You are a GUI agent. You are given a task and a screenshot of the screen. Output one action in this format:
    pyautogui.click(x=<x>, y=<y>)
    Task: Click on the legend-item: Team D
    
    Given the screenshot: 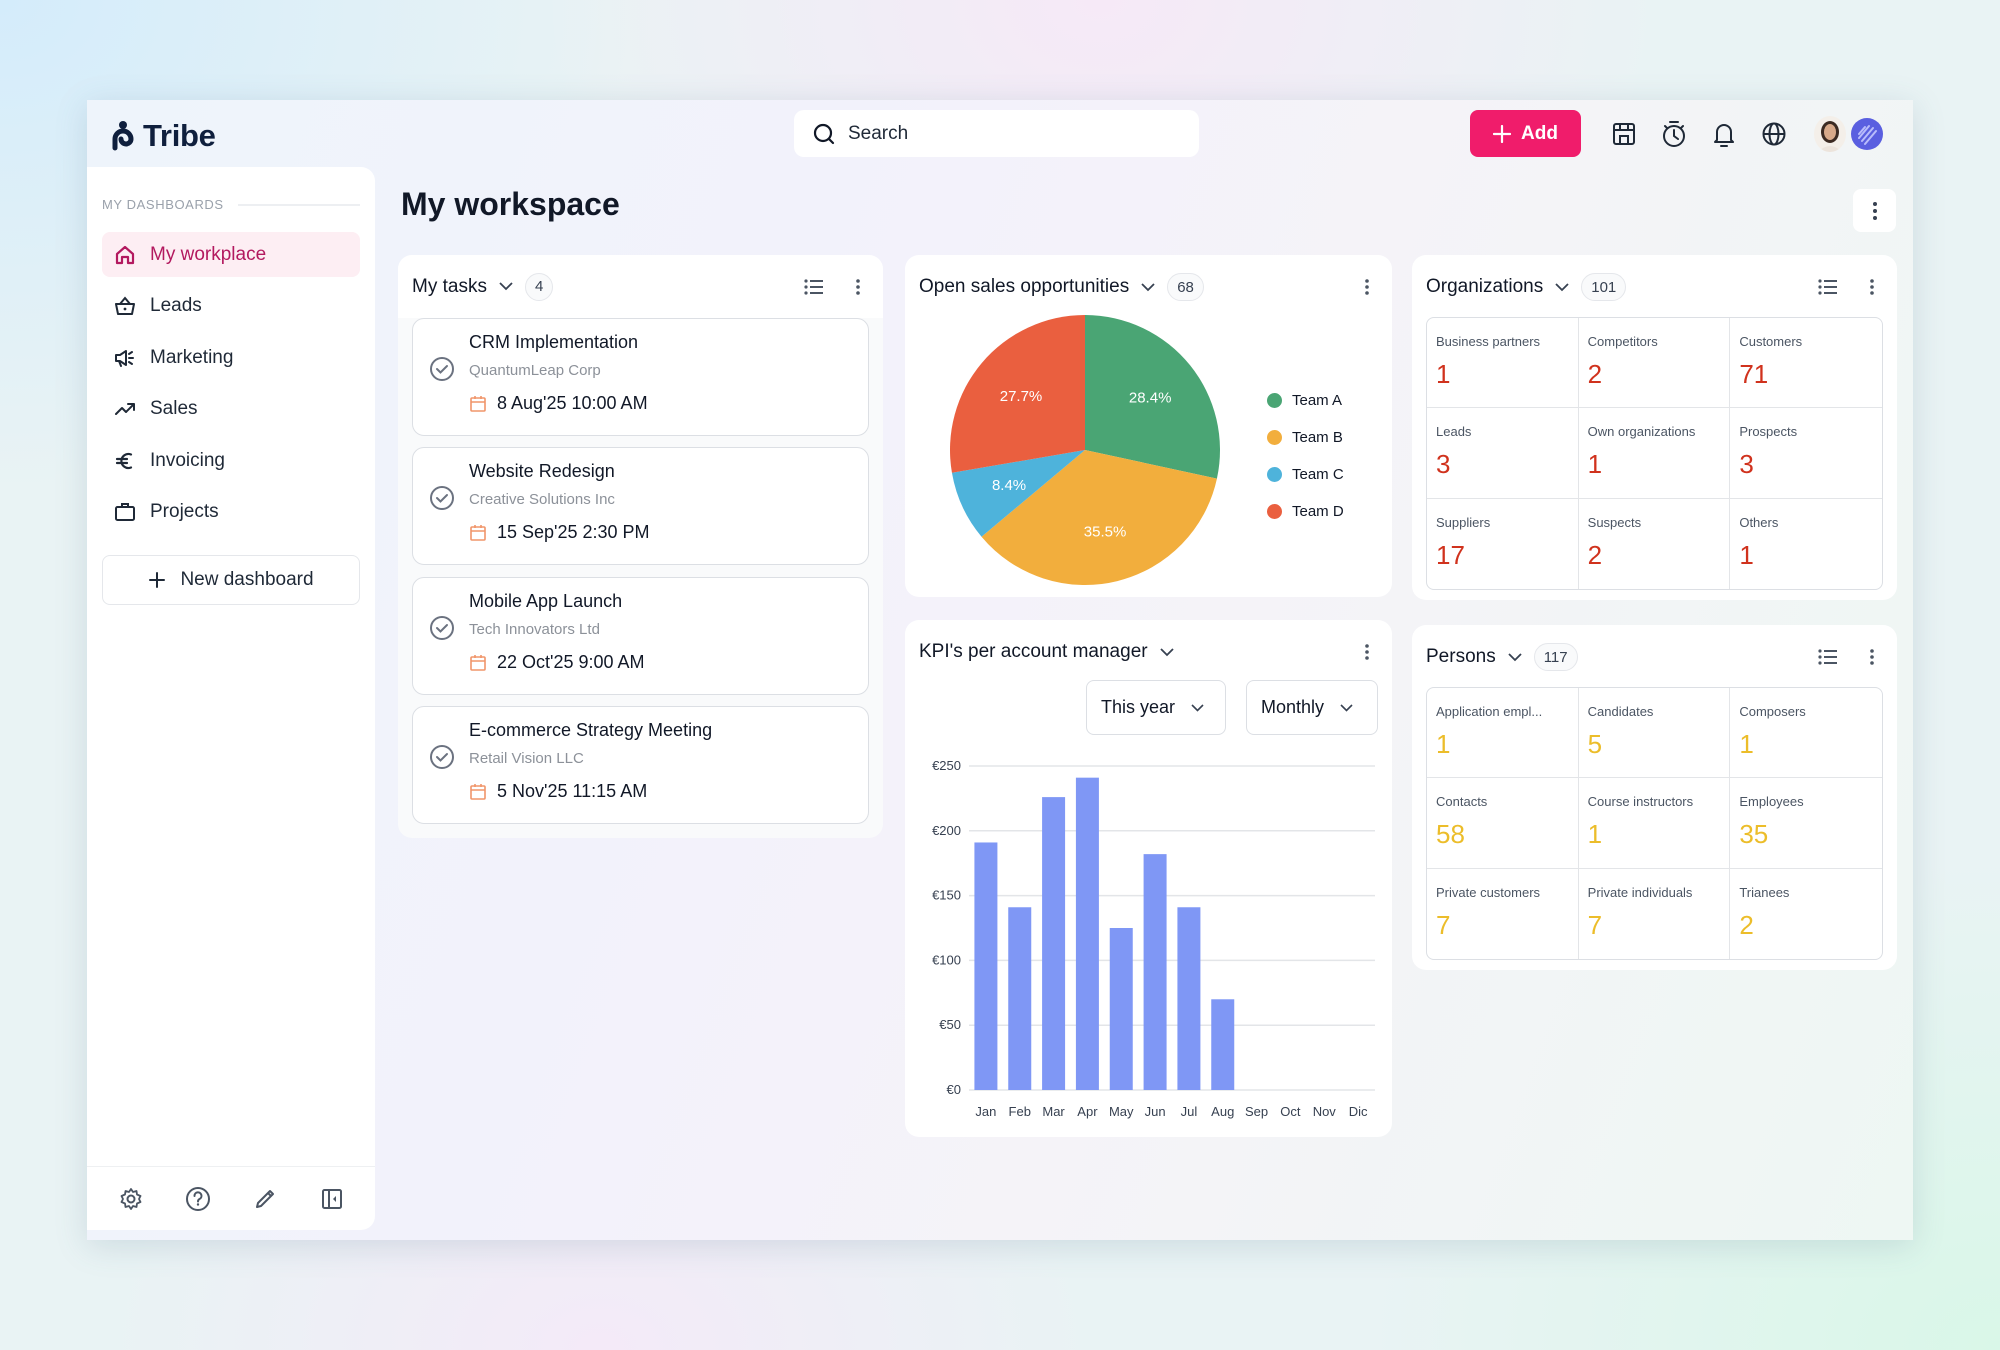 What is the action you would take?
    pyautogui.click(x=1305, y=511)
    